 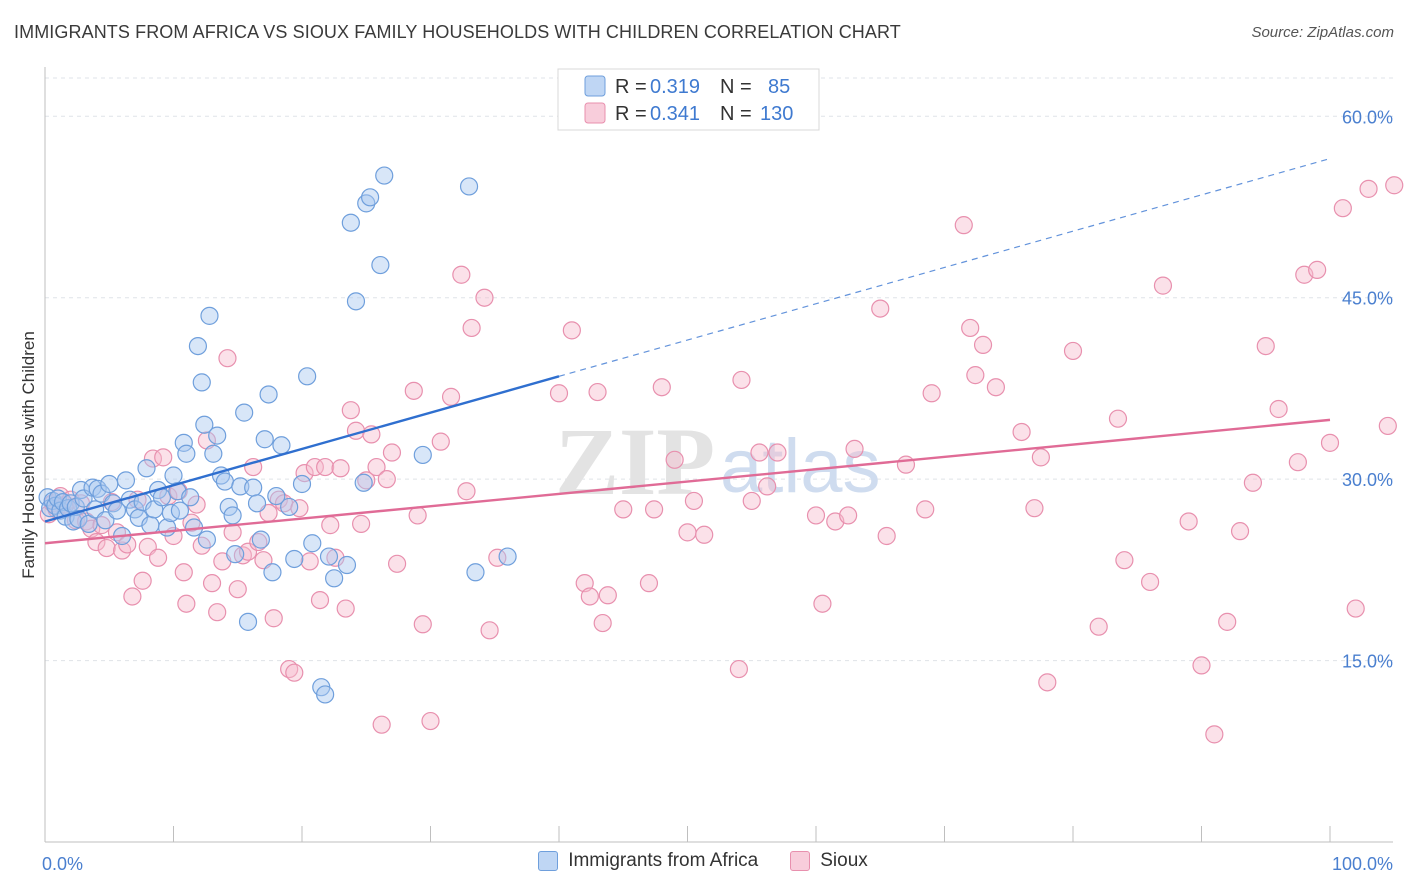 I want to click on legend-item-sioux: Sioux, so click(x=829, y=861).